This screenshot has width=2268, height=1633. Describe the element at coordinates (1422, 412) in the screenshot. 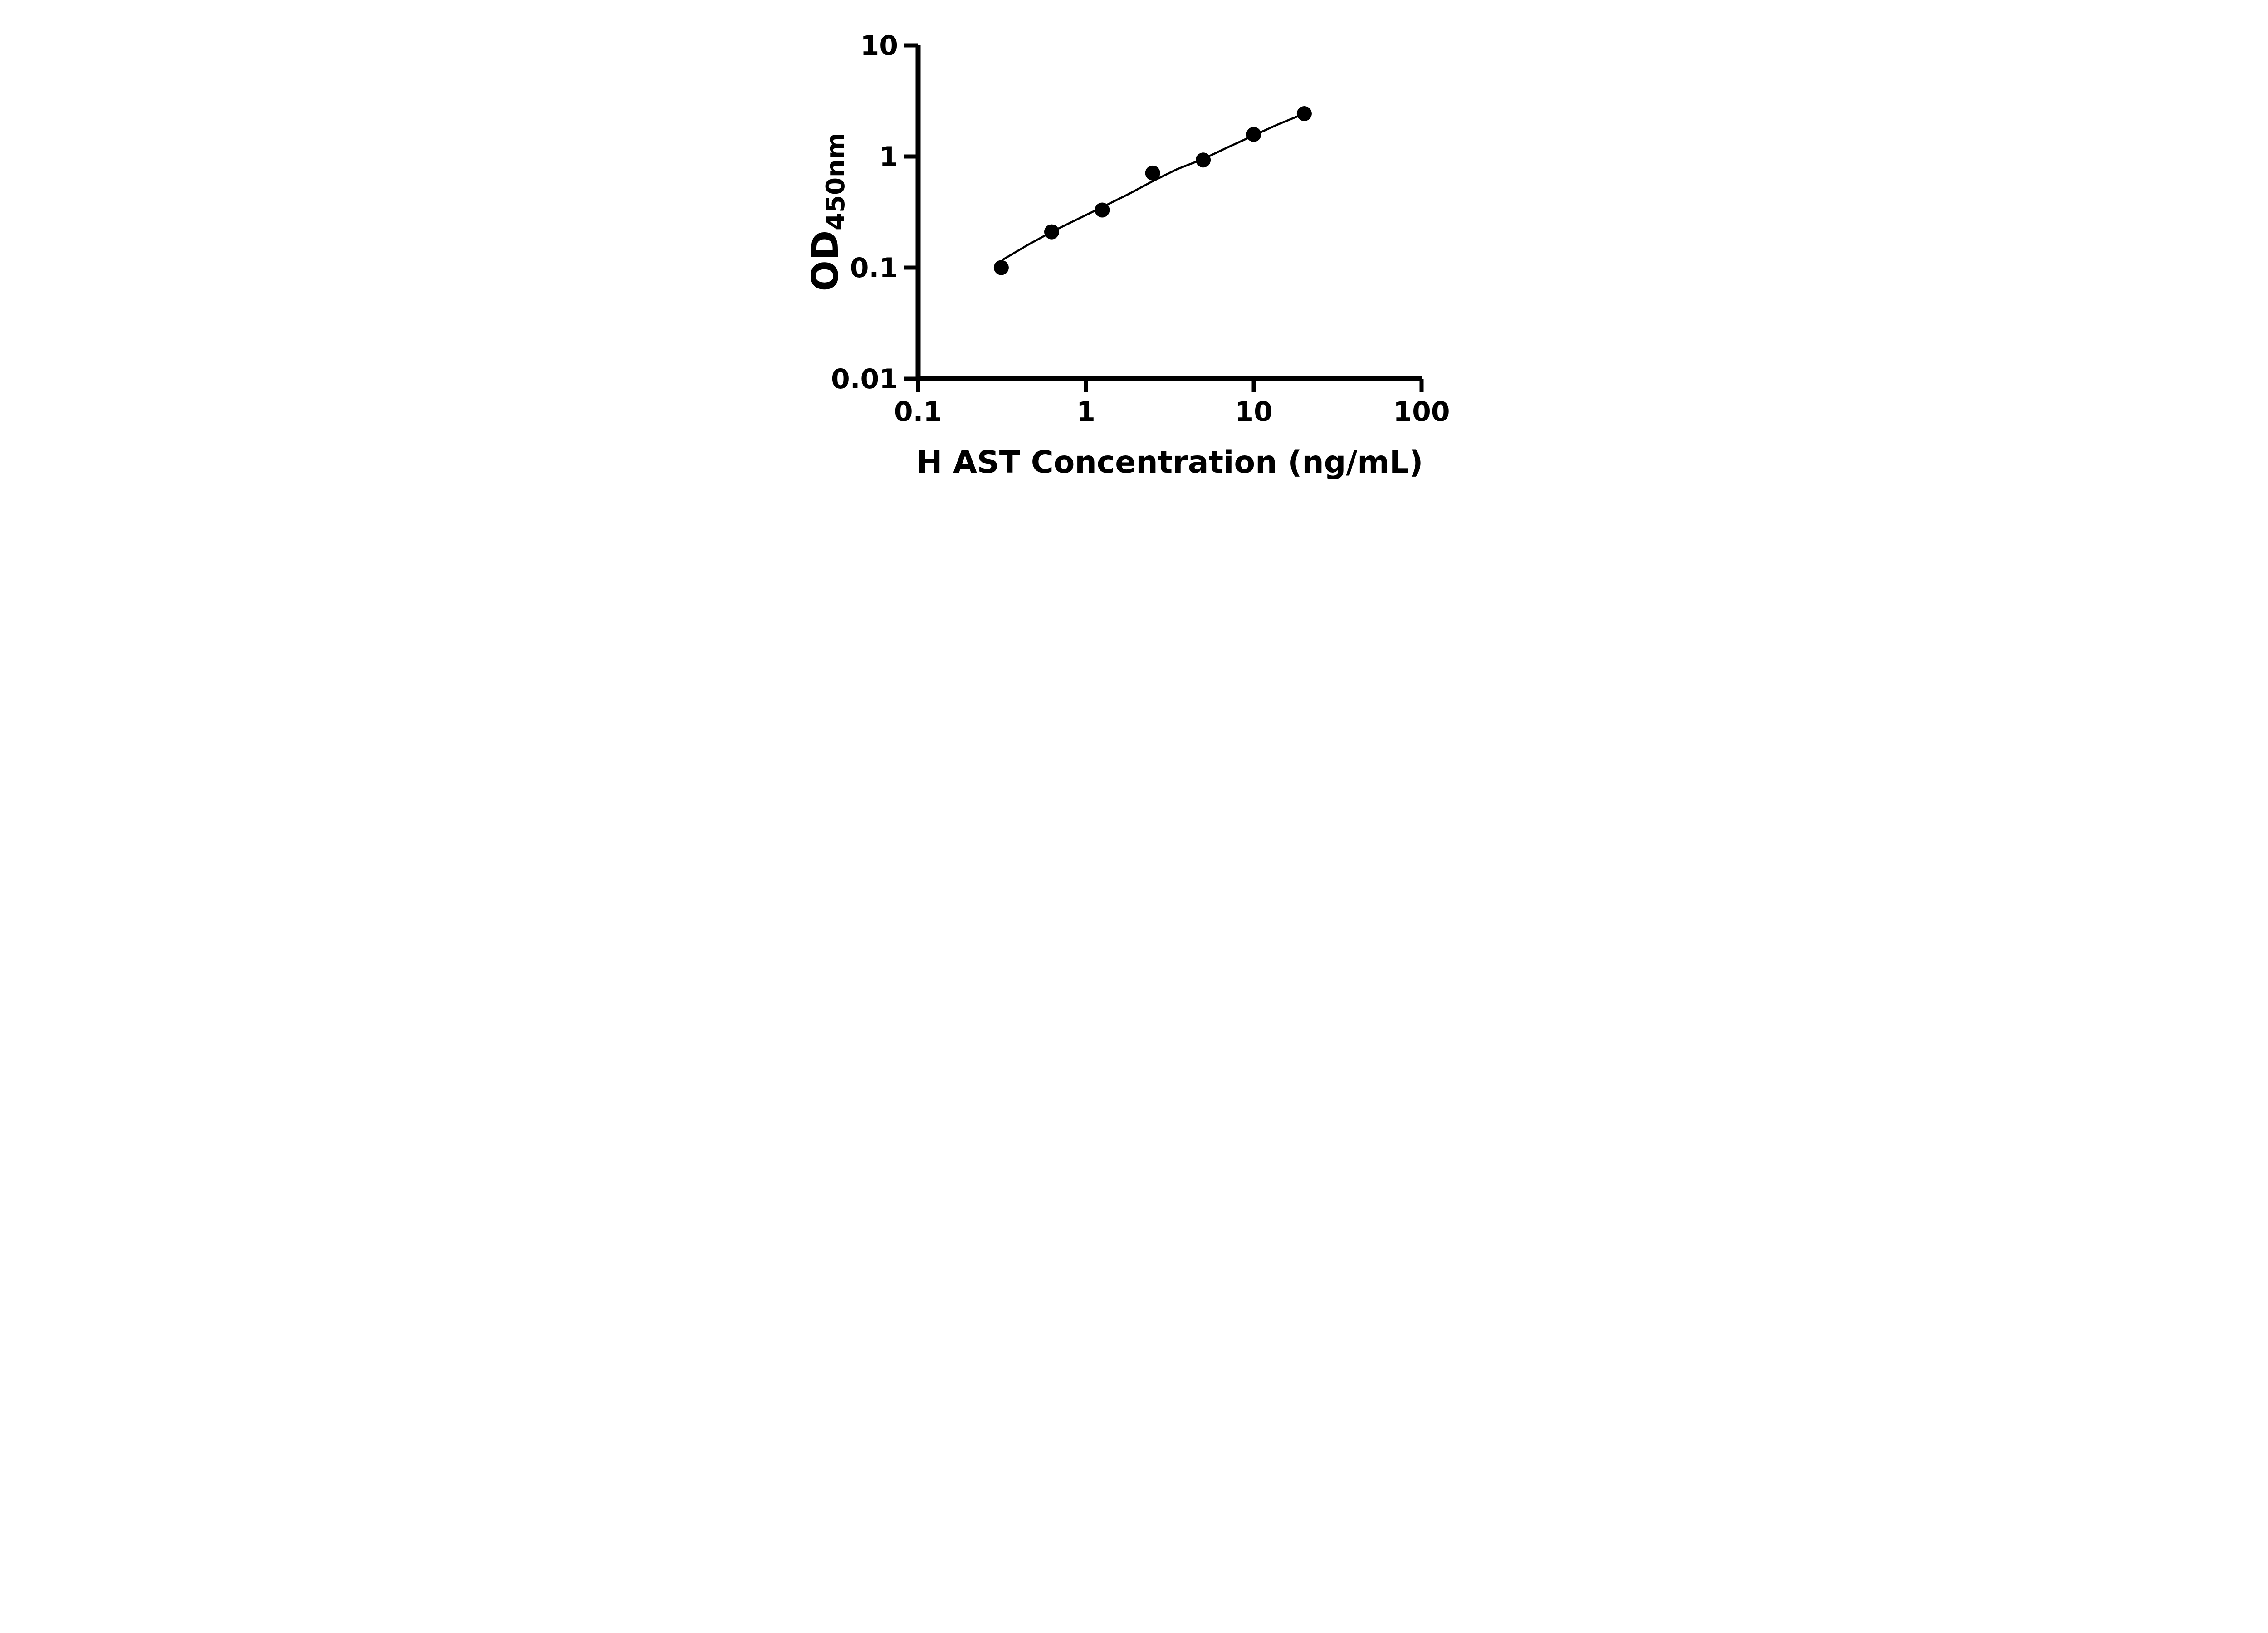

I see `x-tick-label: 100` at that location.